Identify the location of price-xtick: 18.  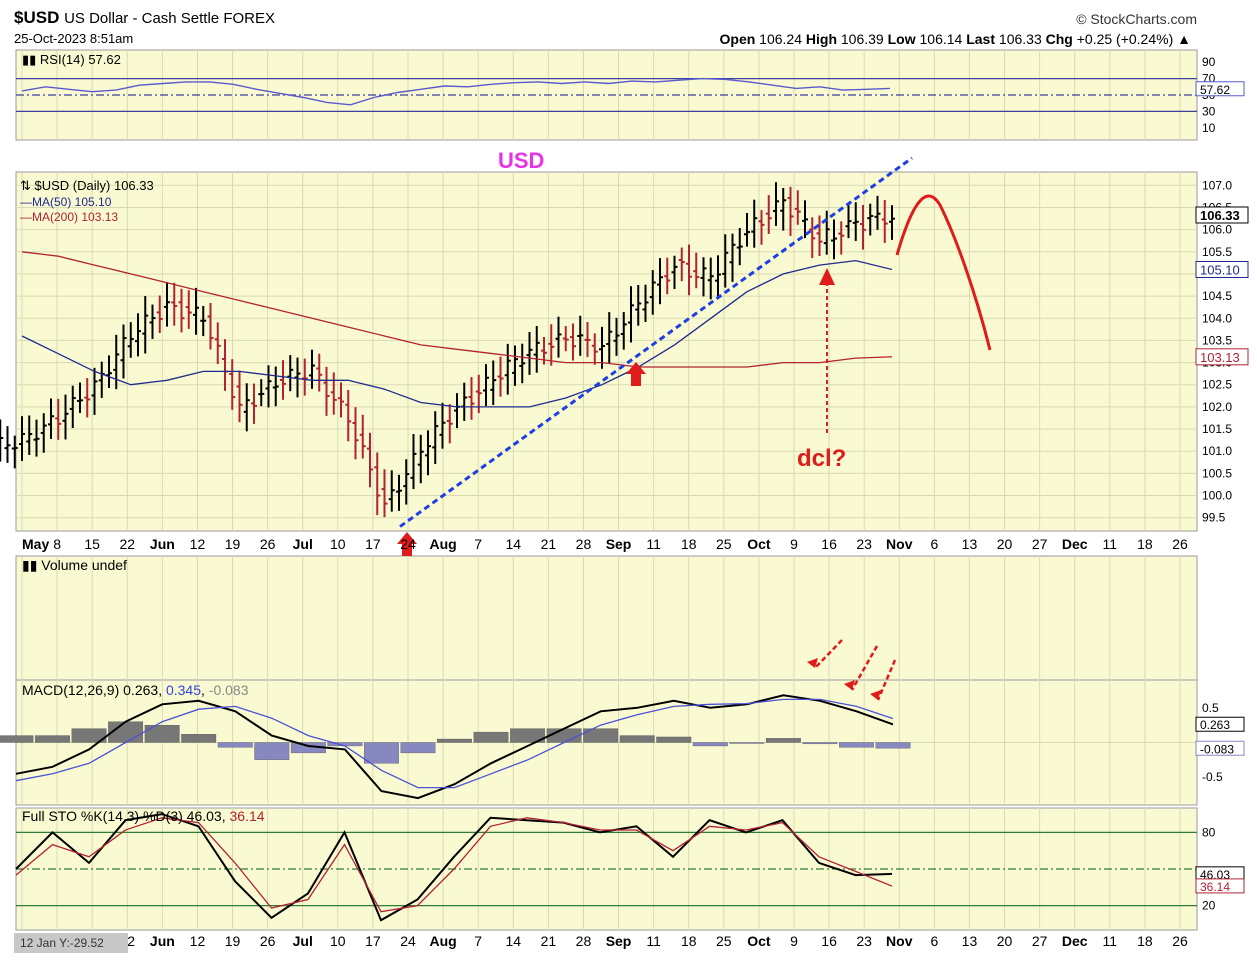
(689, 544).